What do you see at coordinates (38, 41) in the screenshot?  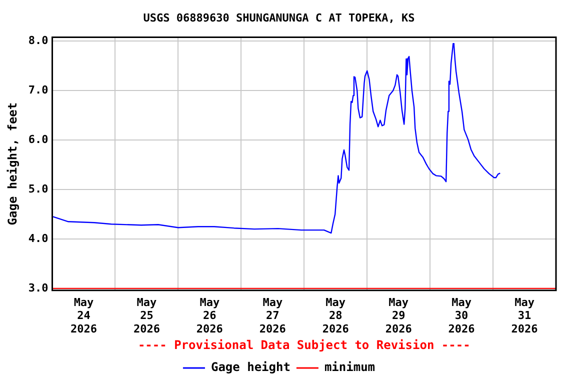 I see `y-tick-label: 8.0` at bounding box center [38, 41].